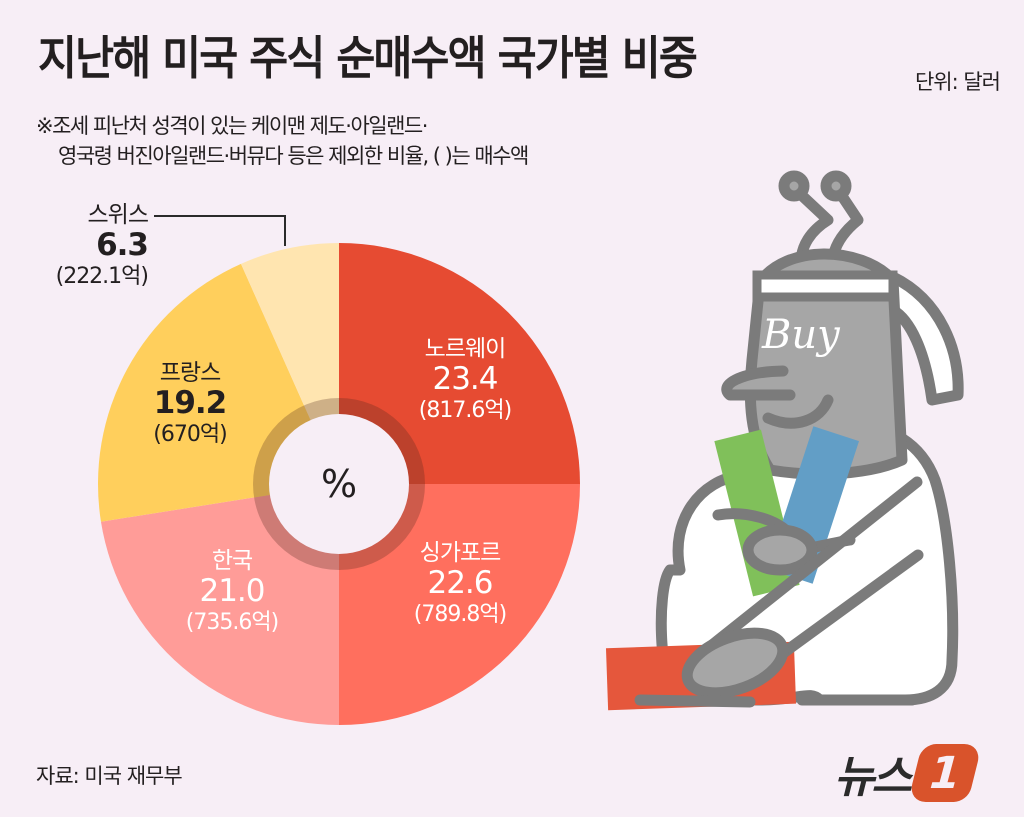 The height and width of the screenshot is (817, 1024). I want to click on segment-percent: 21.0, so click(232, 591).